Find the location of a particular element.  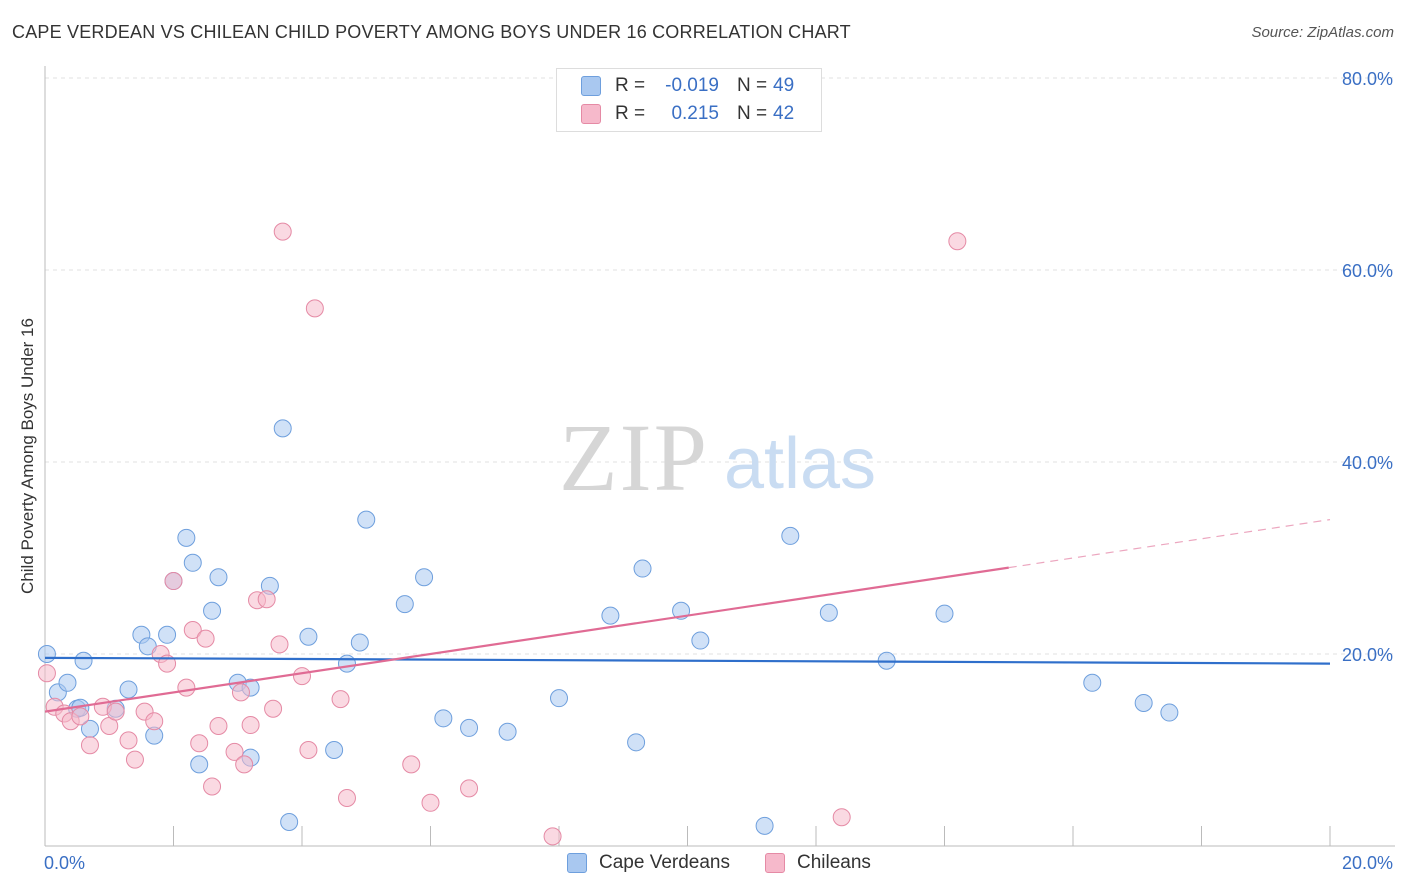

legend-r-value: -0.019 is located at coordinates (692, 85).